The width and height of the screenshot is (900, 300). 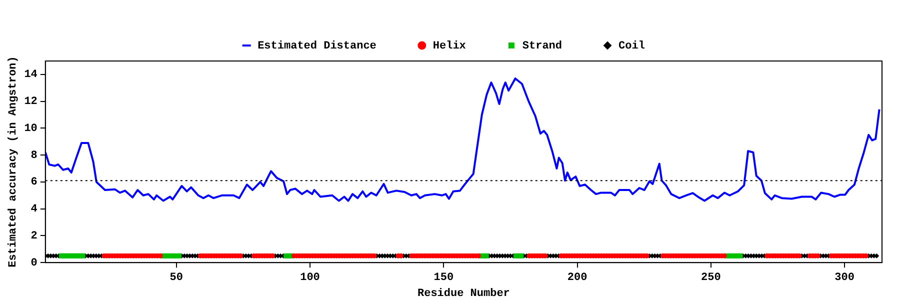 I want to click on y-tick-label: 14, so click(x=31, y=75).